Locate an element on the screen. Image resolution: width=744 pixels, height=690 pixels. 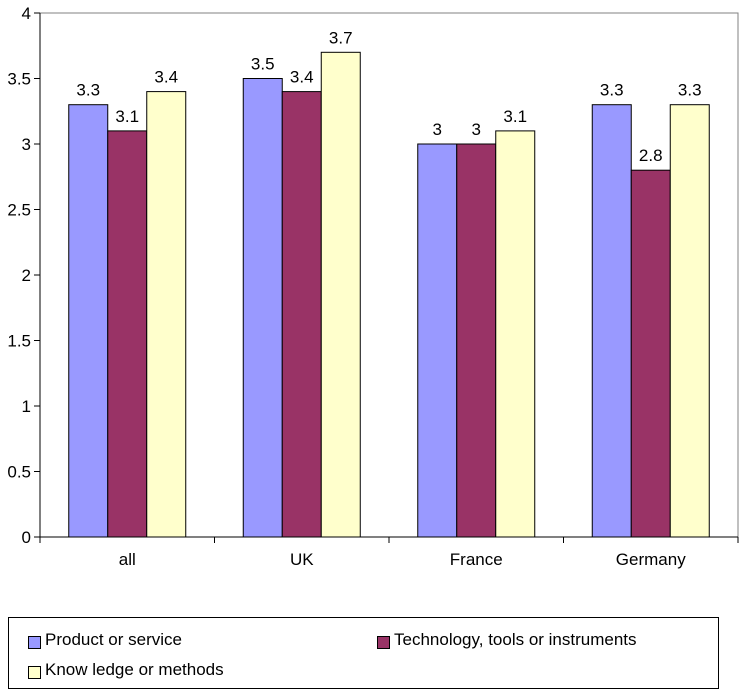
y-tick-label: 2 is located at coordinates (26, 275).